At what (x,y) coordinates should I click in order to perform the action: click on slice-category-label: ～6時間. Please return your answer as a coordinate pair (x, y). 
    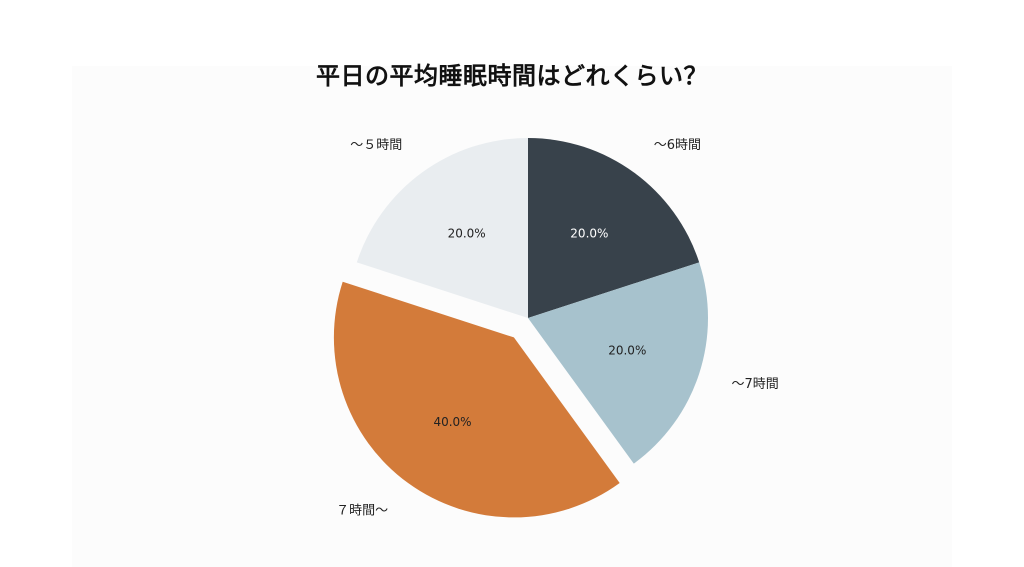
    Looking at the image, I should click on (677, 145).